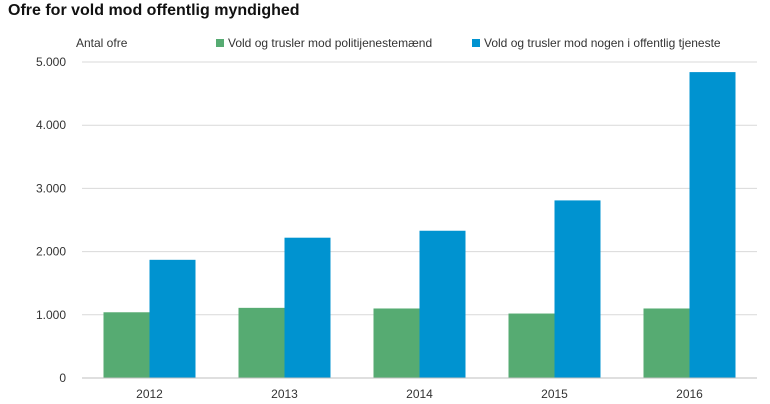  What do you see at coordinates (419, 394) in the screenshot?
I see `x-tick-label: 2014` at bounding box center [419, 394].